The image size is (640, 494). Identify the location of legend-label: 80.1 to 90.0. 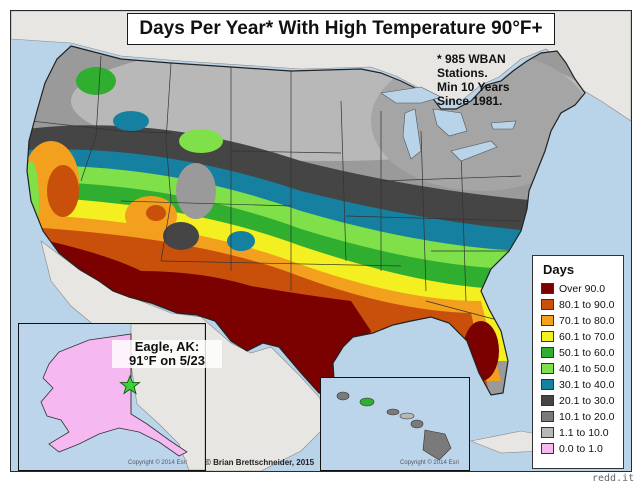
(587, 304).